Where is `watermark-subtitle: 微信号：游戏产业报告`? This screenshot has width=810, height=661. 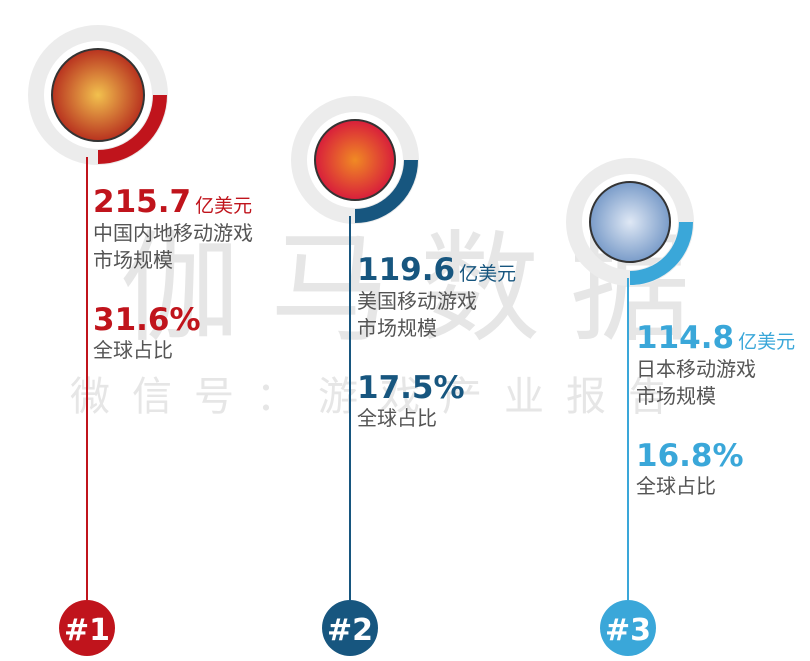 watermark-subtitle: 微信号：游戏产业报告 is located at coordinates (380, 397).